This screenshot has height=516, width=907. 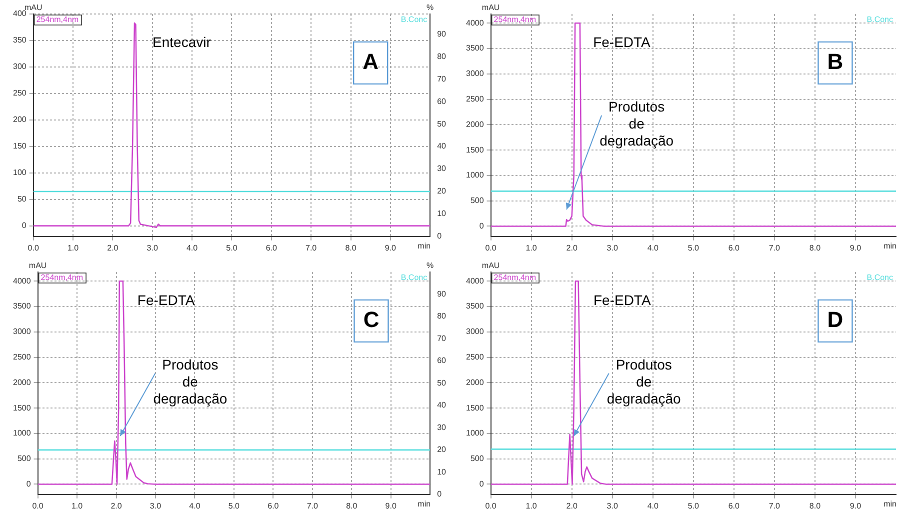 What do you see at coordinates (442, 471) in the screenshot?
I see `y2-tick-label: 10` at bounding box center [442, 471].